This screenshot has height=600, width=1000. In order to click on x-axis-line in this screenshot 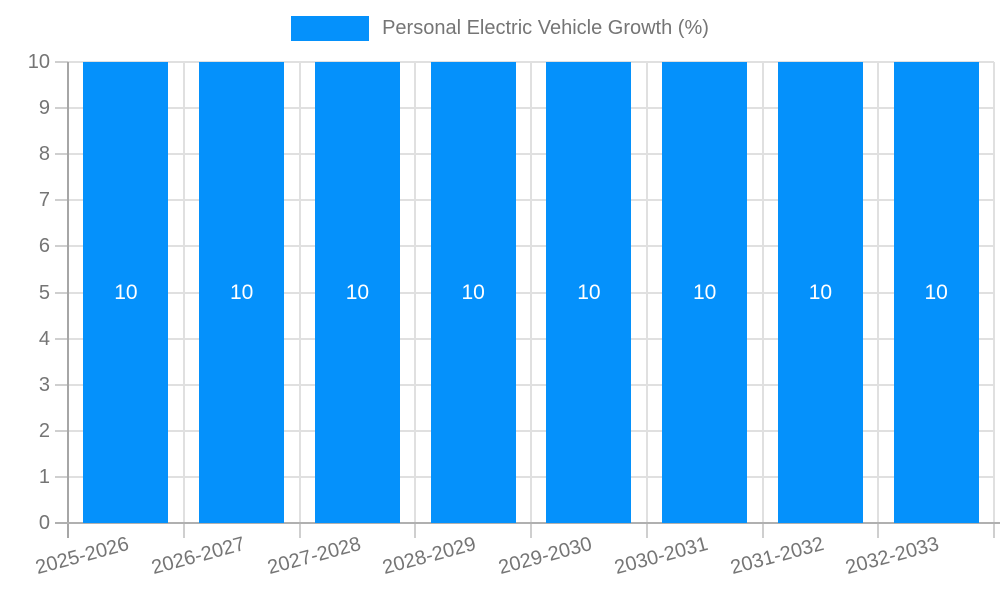, I will do `click(527, 523)`.